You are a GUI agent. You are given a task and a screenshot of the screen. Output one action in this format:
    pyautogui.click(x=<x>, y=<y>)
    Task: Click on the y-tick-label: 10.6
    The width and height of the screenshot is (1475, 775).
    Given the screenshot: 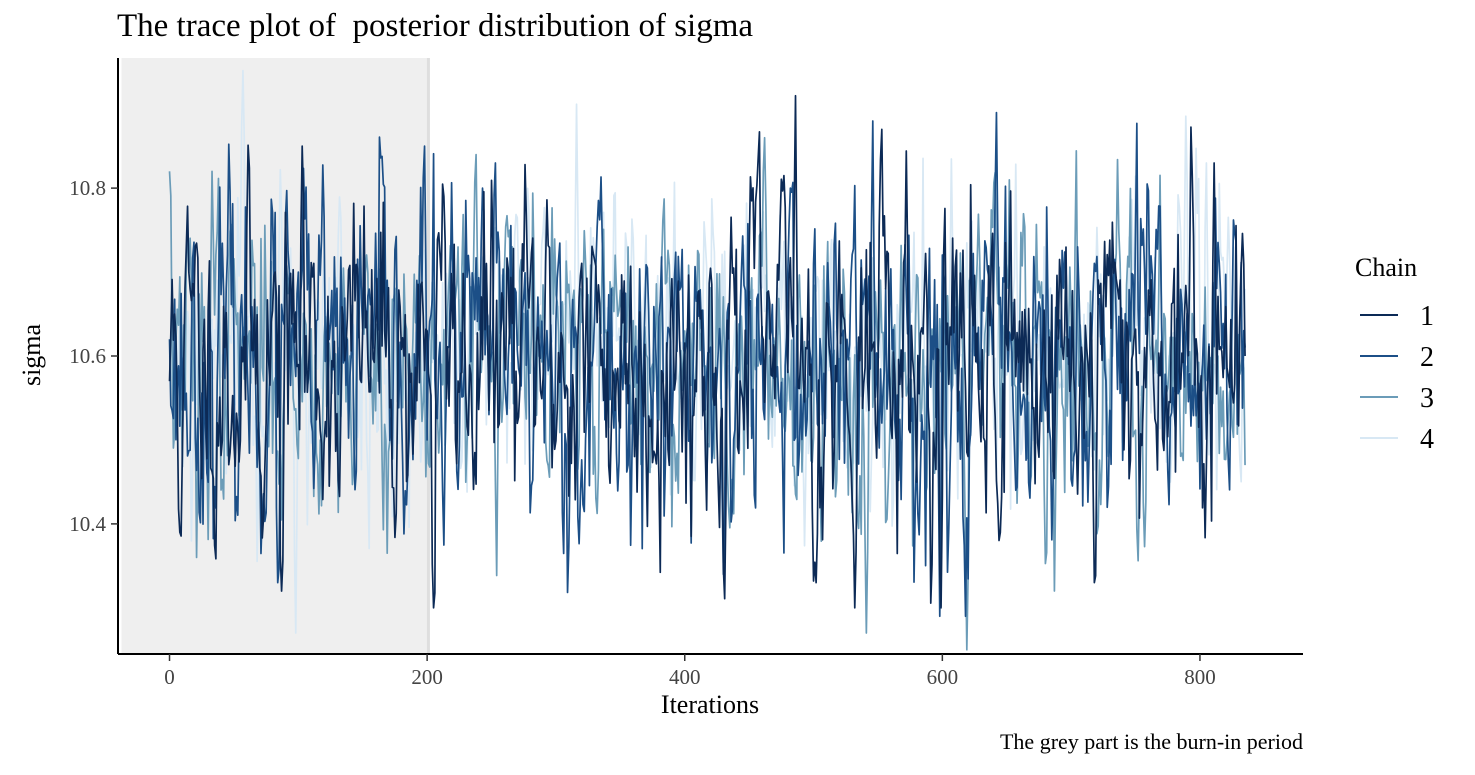 What is the action you would take?
    pyautogui.click(x=87, y=356)
    